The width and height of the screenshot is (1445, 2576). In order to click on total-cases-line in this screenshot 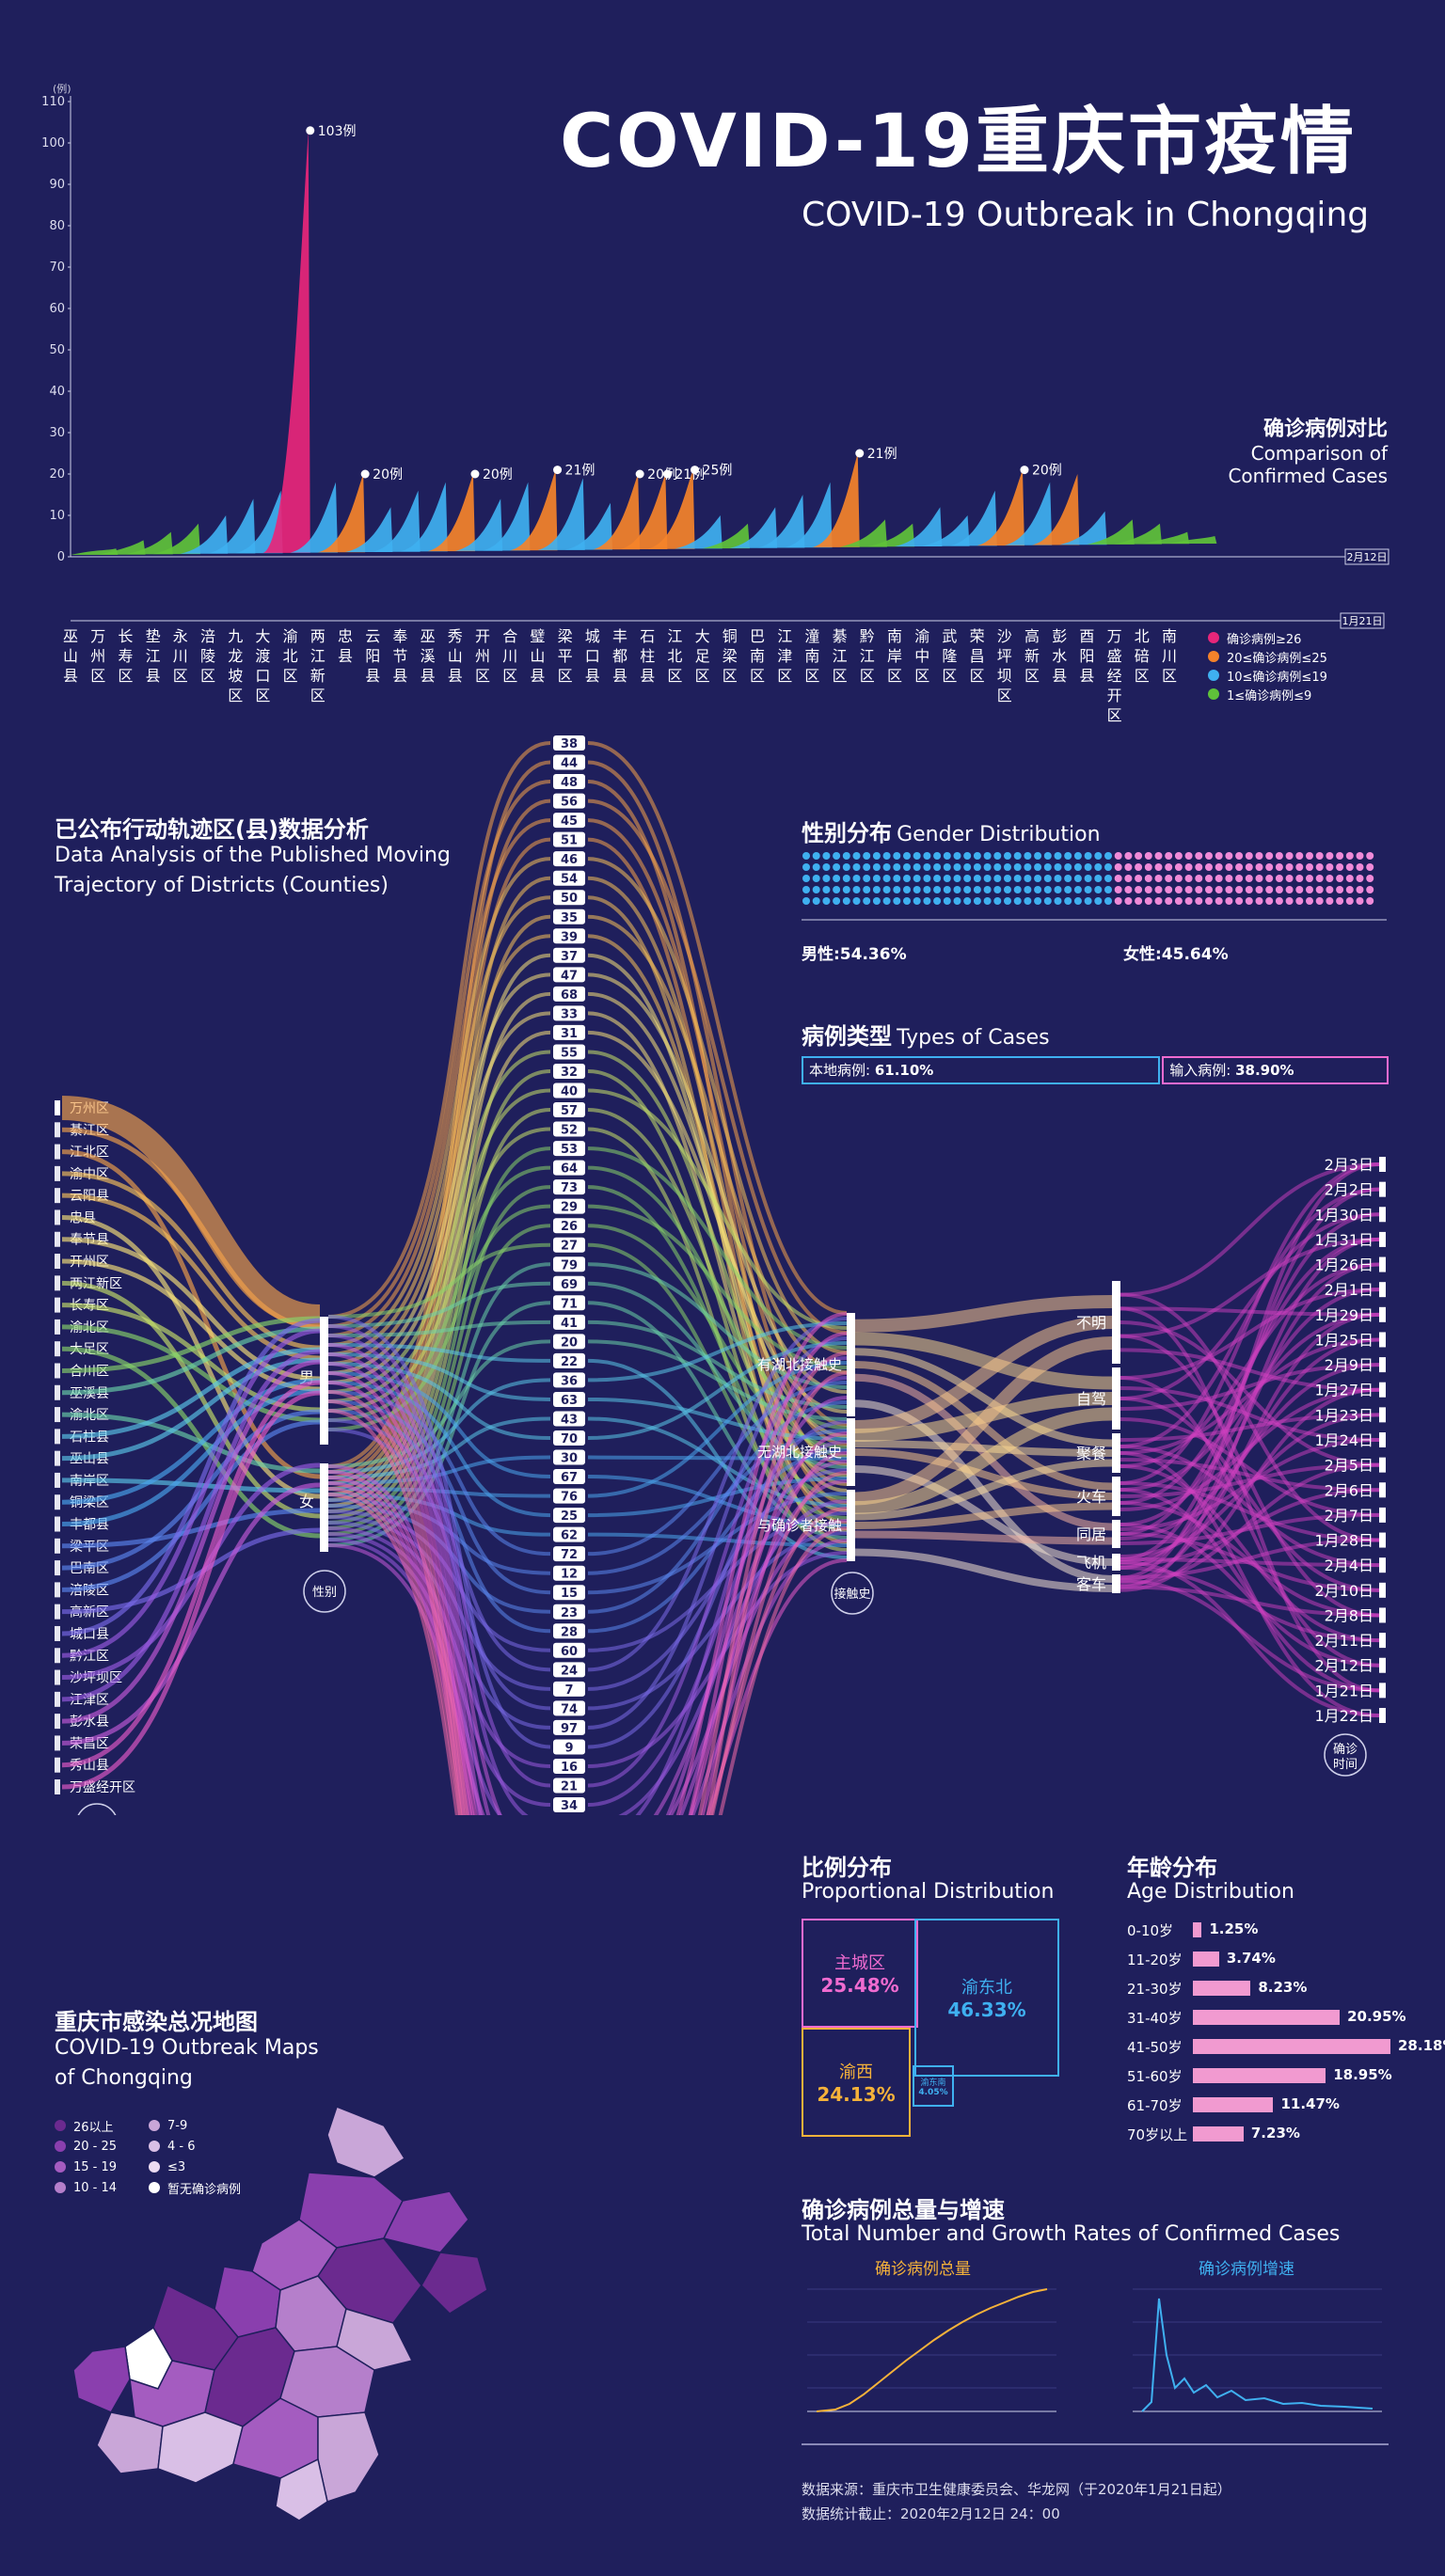, I will do `click(932, 2350)`.